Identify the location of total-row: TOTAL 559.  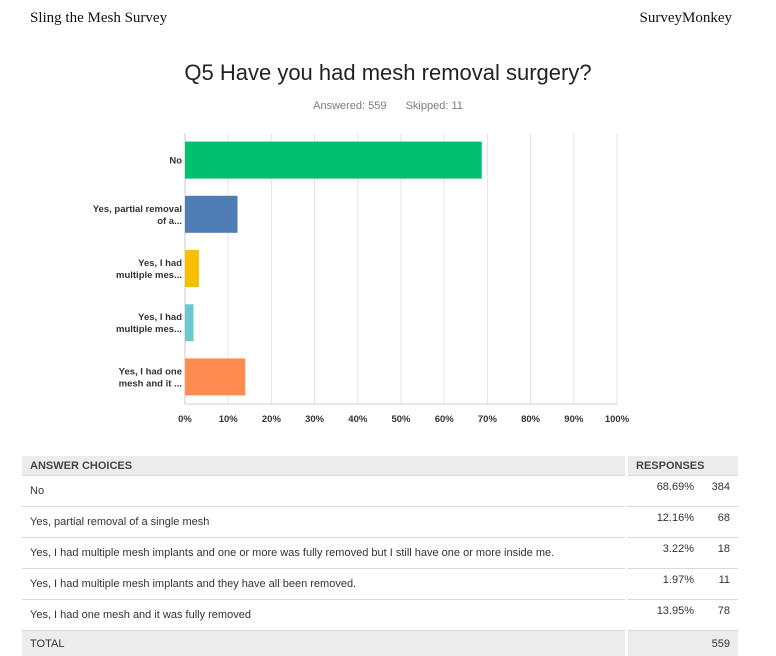
(380, 643).